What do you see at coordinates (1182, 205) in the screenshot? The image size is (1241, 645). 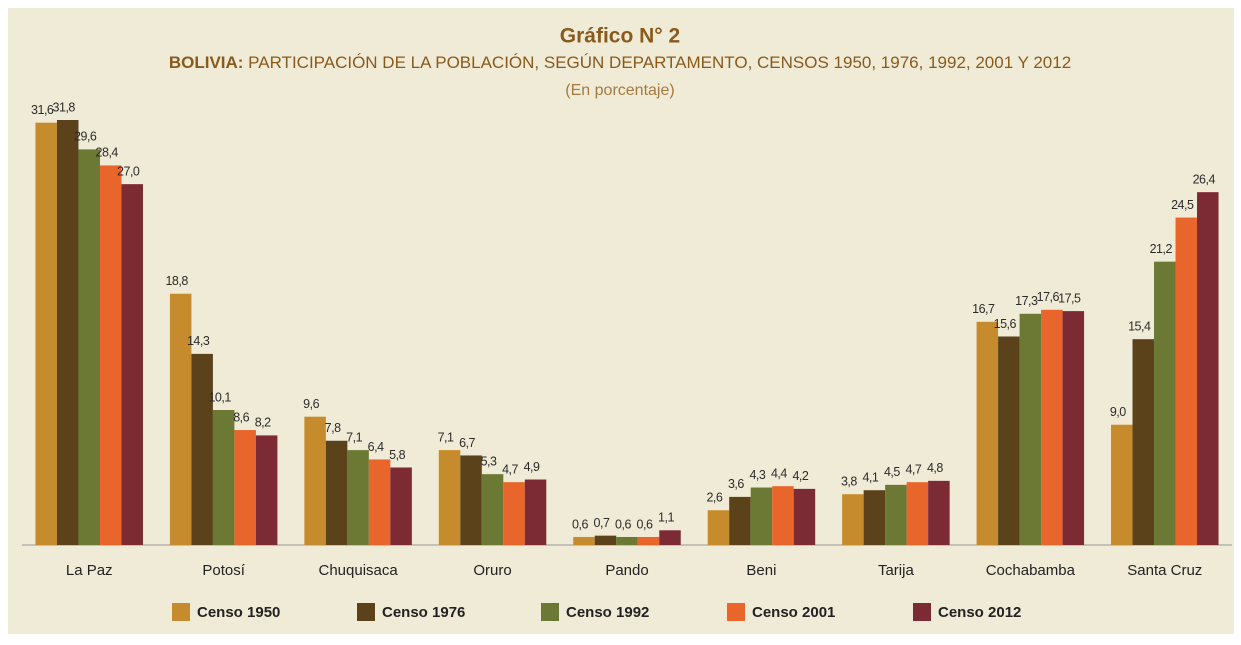 I see `value-label: 24,5` at bounding box center [1182, 205].